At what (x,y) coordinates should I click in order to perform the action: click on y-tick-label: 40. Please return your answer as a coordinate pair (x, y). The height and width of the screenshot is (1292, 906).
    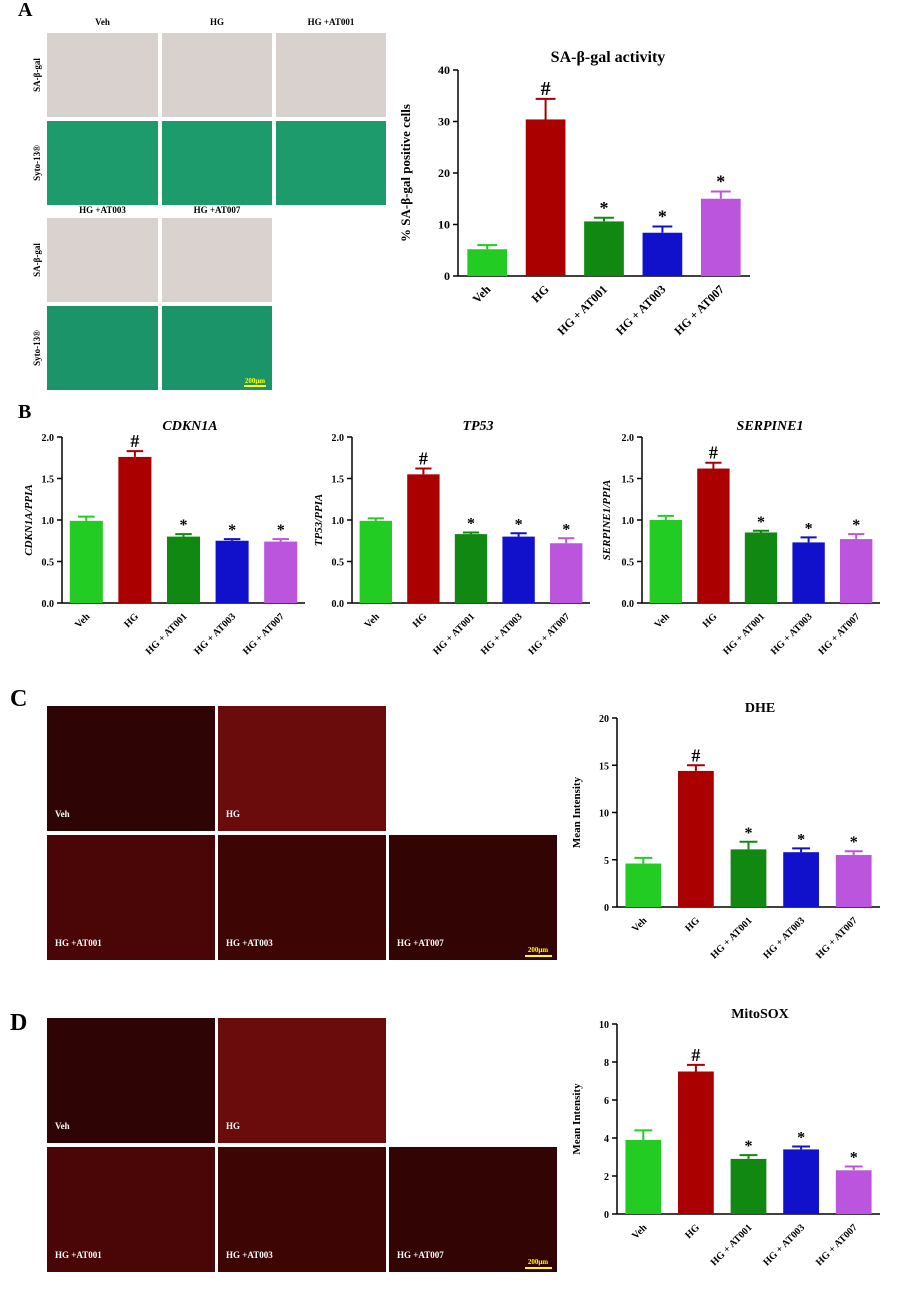
    Looking at the image, I should click on (444, 70).